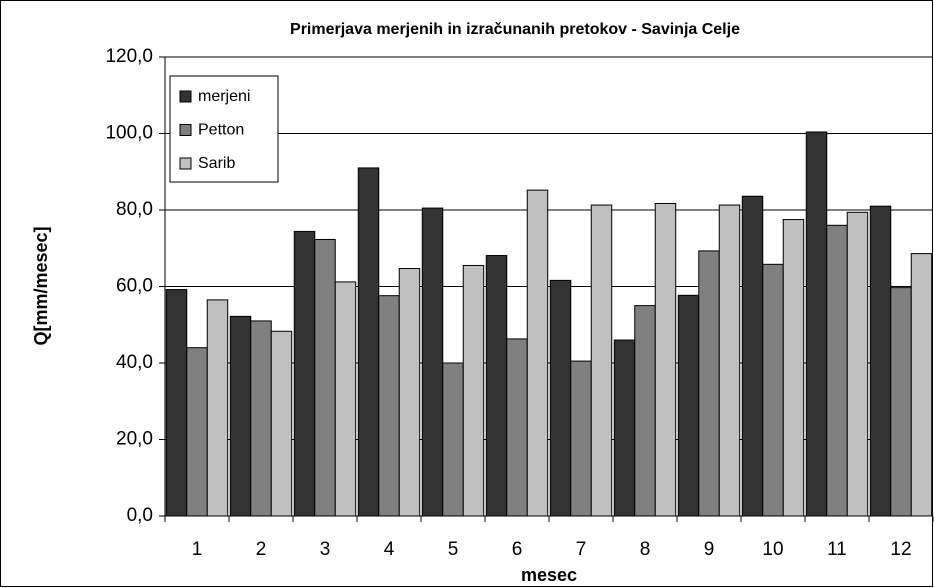  I want to click on x-tick-label: 2, so click(261, 549).